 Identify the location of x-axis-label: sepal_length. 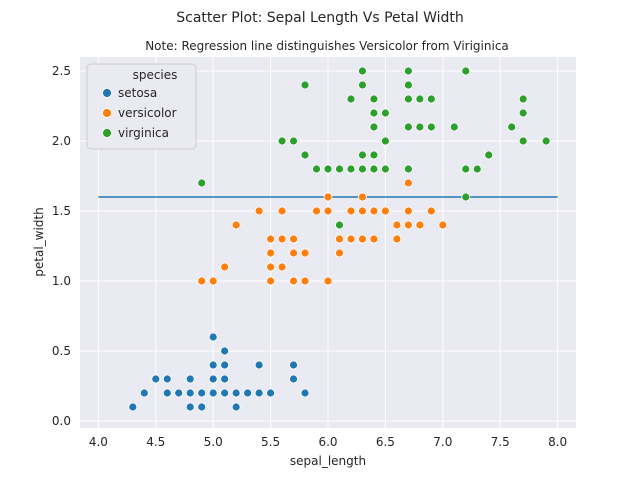
(328, 461).